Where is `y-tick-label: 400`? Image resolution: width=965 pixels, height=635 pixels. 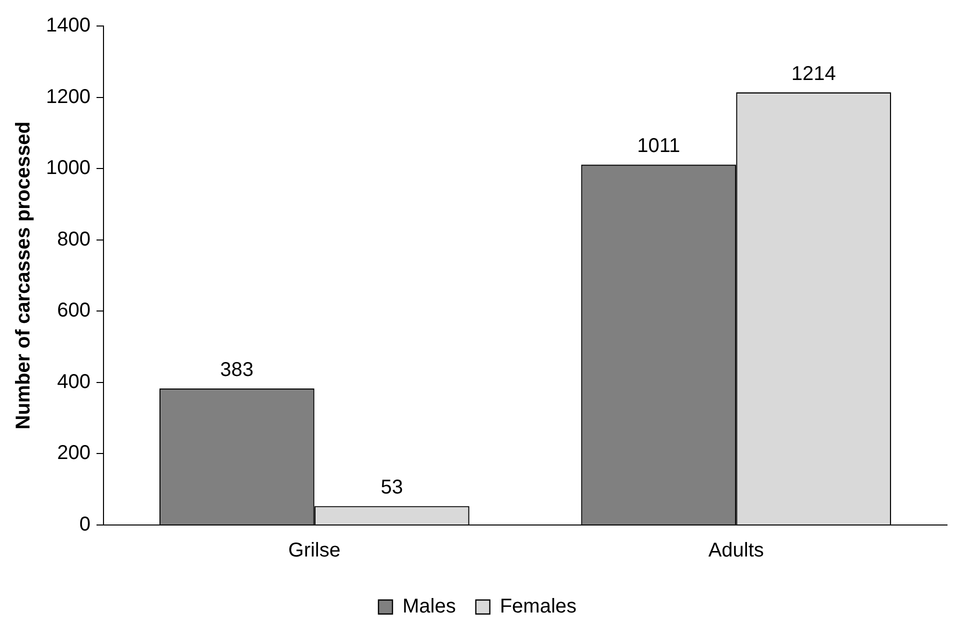 y-tick-label: 400 is located at coordinates (73, 381).